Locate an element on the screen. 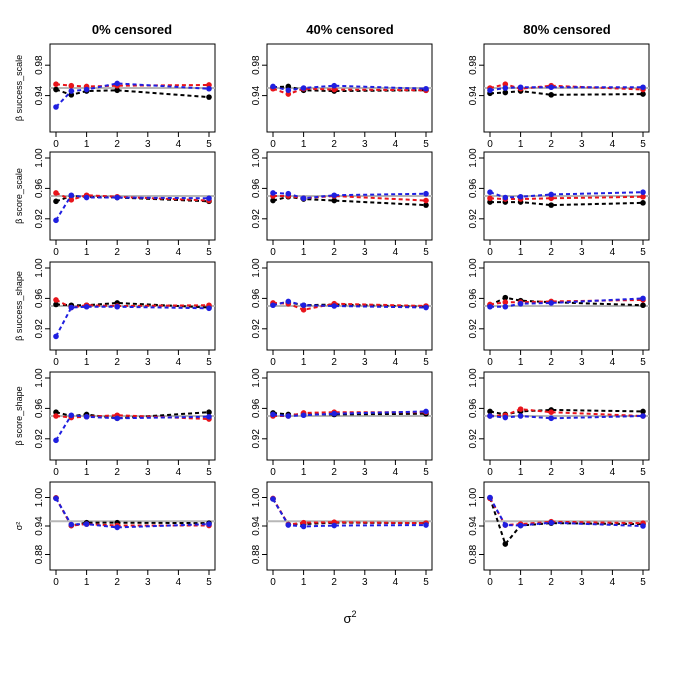 The image size is (700, 700). panel-r1-c0-xtick-label: 2 is located at coordinates (117, 252).